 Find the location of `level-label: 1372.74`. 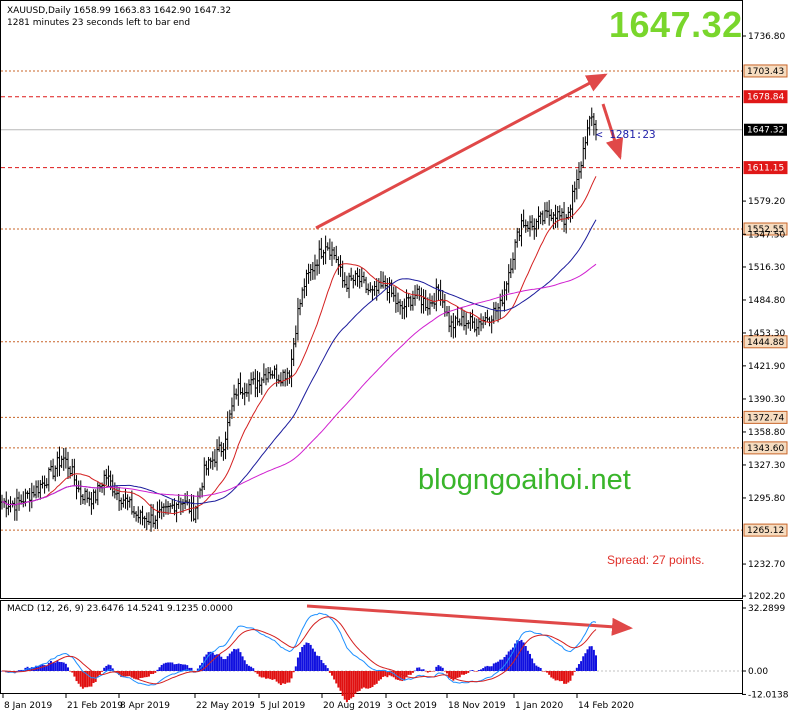

level-label: 1372.74 is located at coordinates (765, 418).